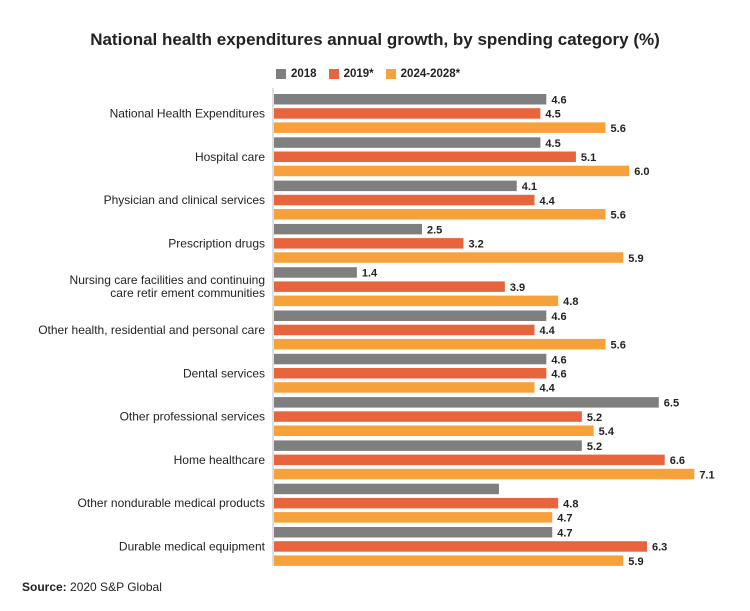 Image resolution: width=750 pixels, height=611 pixels. I want to click on legend-item-0: 2018, so click(296, 74).